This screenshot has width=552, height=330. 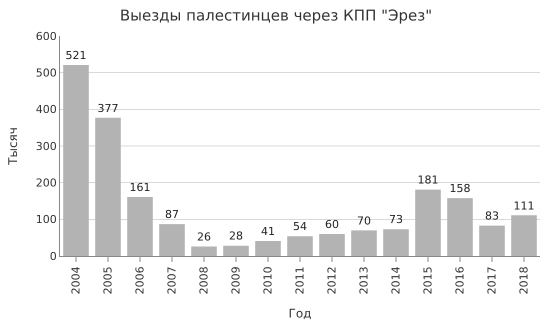 What do you see at coordinates (300, 280) in the screenshot?
I see `x-tick-label: 2011` at bounding box center [300, 280].